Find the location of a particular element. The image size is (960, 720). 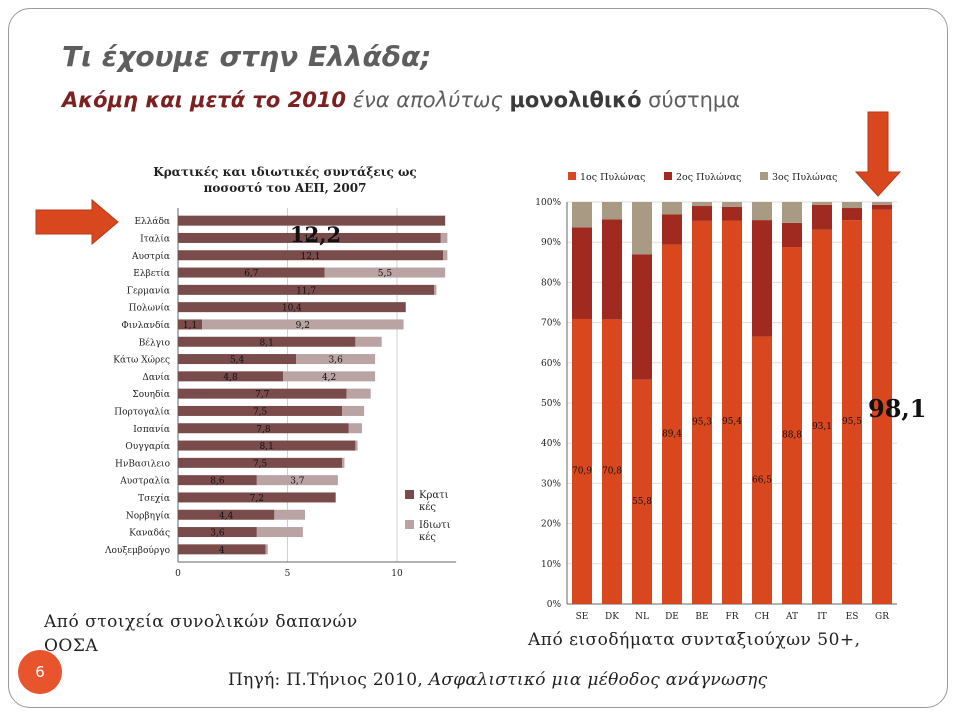

subtitle-part3: μονολιθικό is located at coordinates (575, 100).